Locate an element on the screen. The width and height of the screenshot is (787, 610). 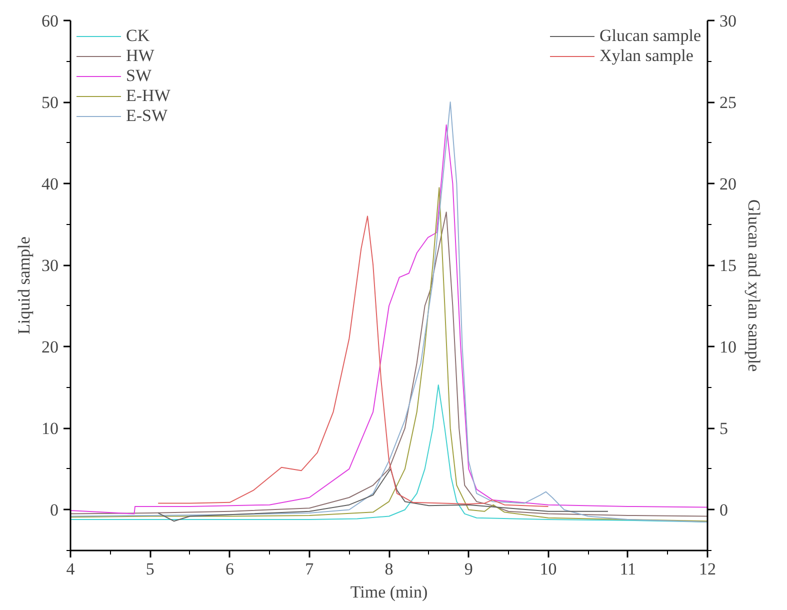
y2-tick-label: 10 is located at coordinates (728, 347).